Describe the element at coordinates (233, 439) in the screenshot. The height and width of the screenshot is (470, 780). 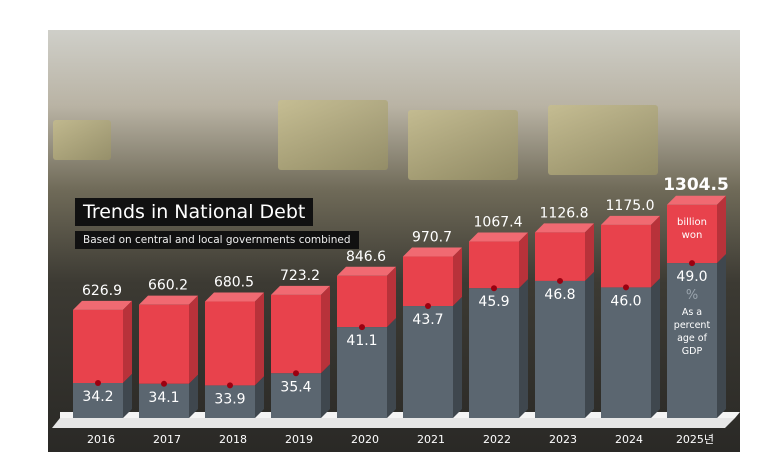
I see `category-label: 2018` at that location.